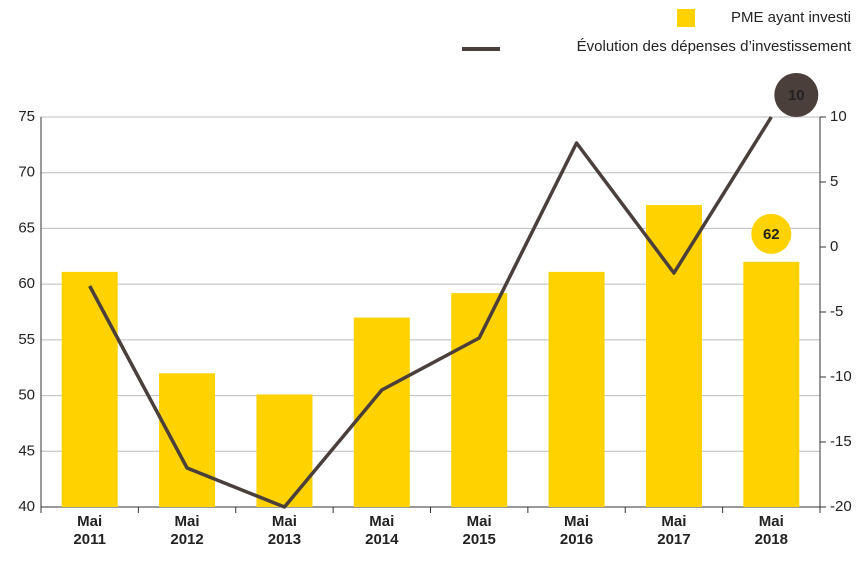 The image size is (865, 582). I want to click on x-tick-label: Mai 2012, so click(187, 530).